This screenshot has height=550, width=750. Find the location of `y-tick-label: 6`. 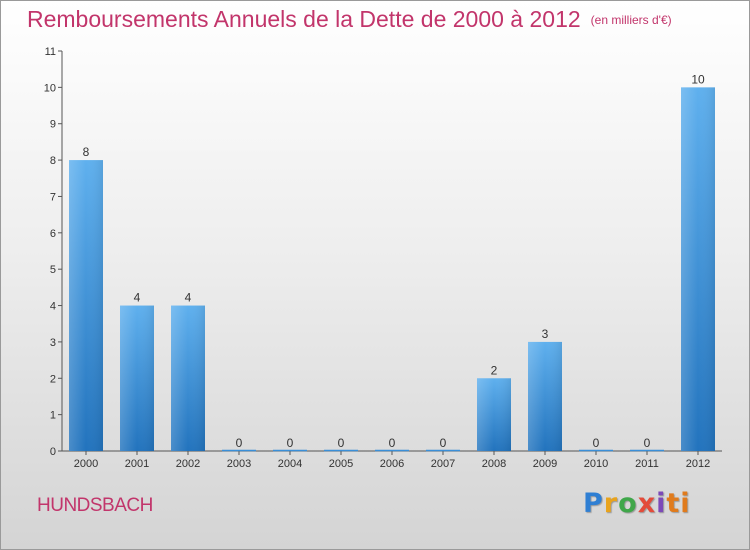

y-tick-label: 6 is located at coordinates (53, 234).